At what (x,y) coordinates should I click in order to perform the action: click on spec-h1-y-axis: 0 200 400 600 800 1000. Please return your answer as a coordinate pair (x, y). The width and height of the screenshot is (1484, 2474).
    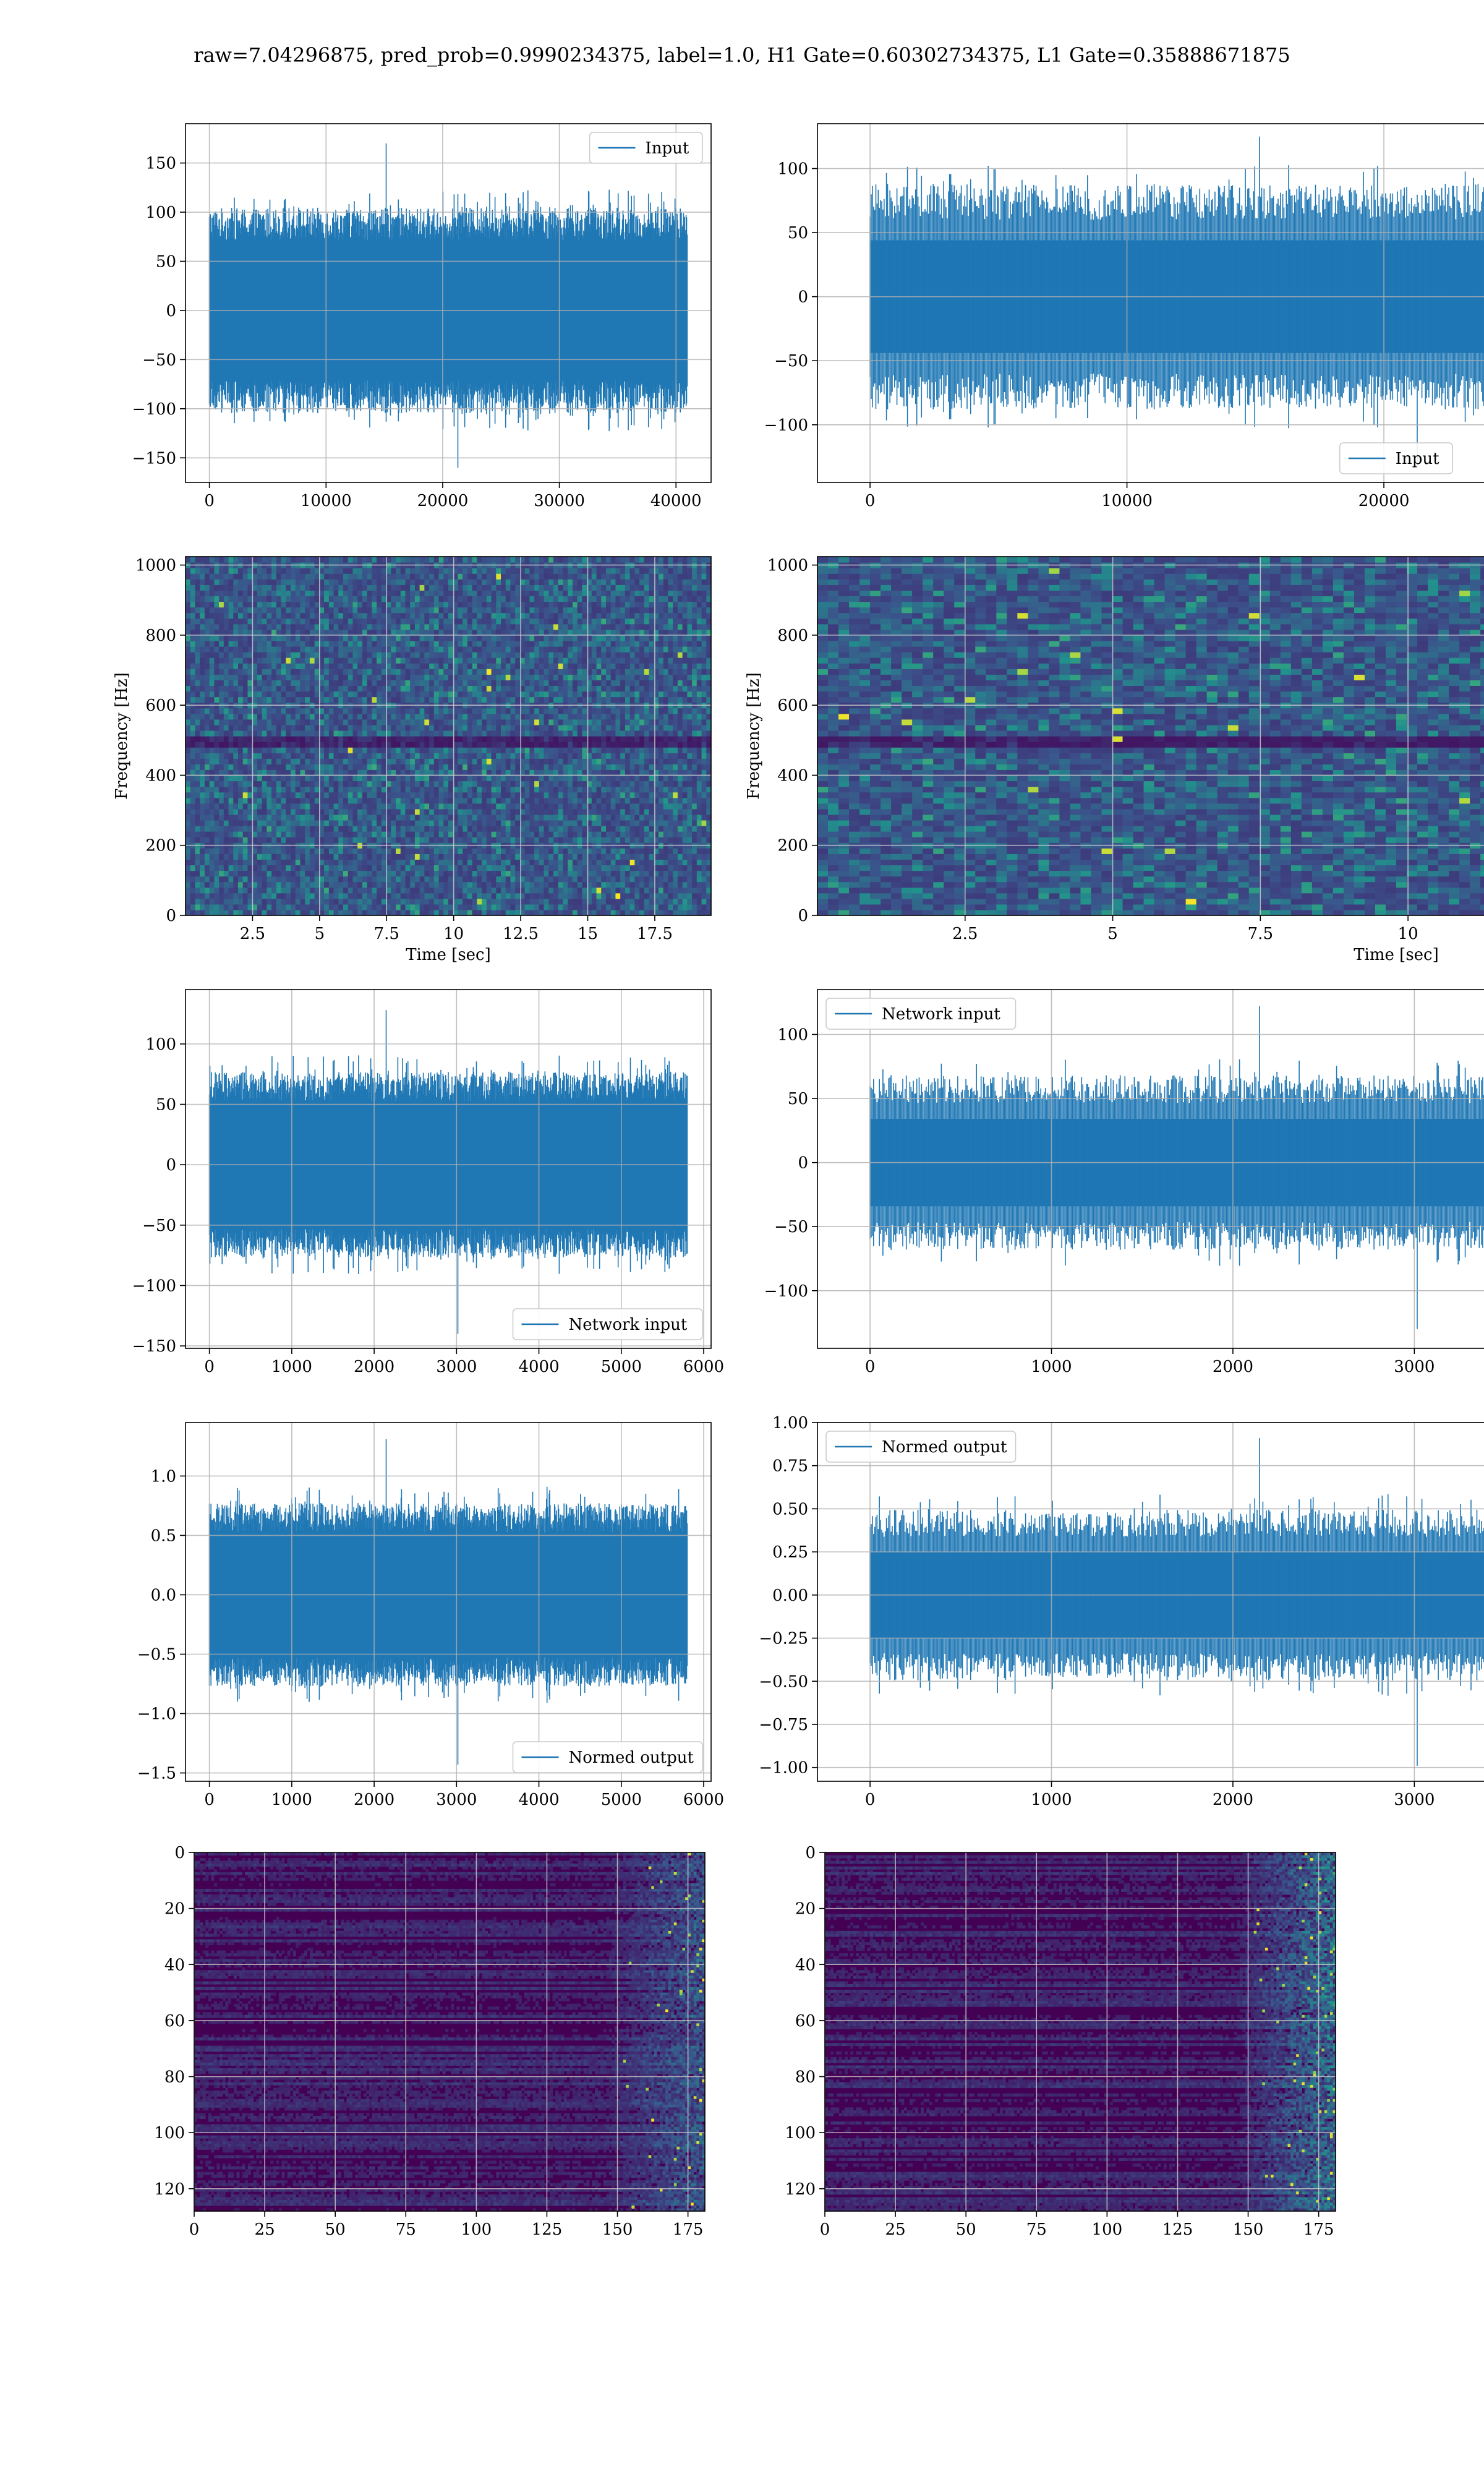
    Looking at the image, I should click on (160, 741).